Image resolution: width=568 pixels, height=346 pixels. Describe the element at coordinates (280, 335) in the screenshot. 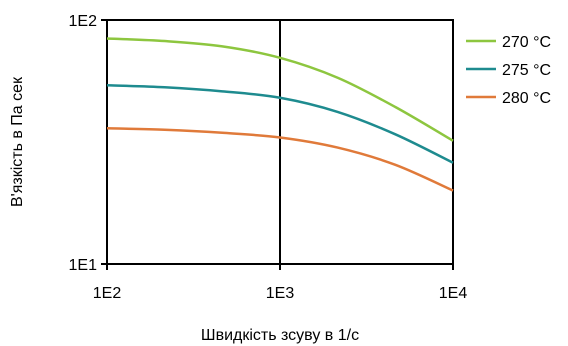

I see `x-axis-title: Швидкість зсуву в 1/с` at that location.